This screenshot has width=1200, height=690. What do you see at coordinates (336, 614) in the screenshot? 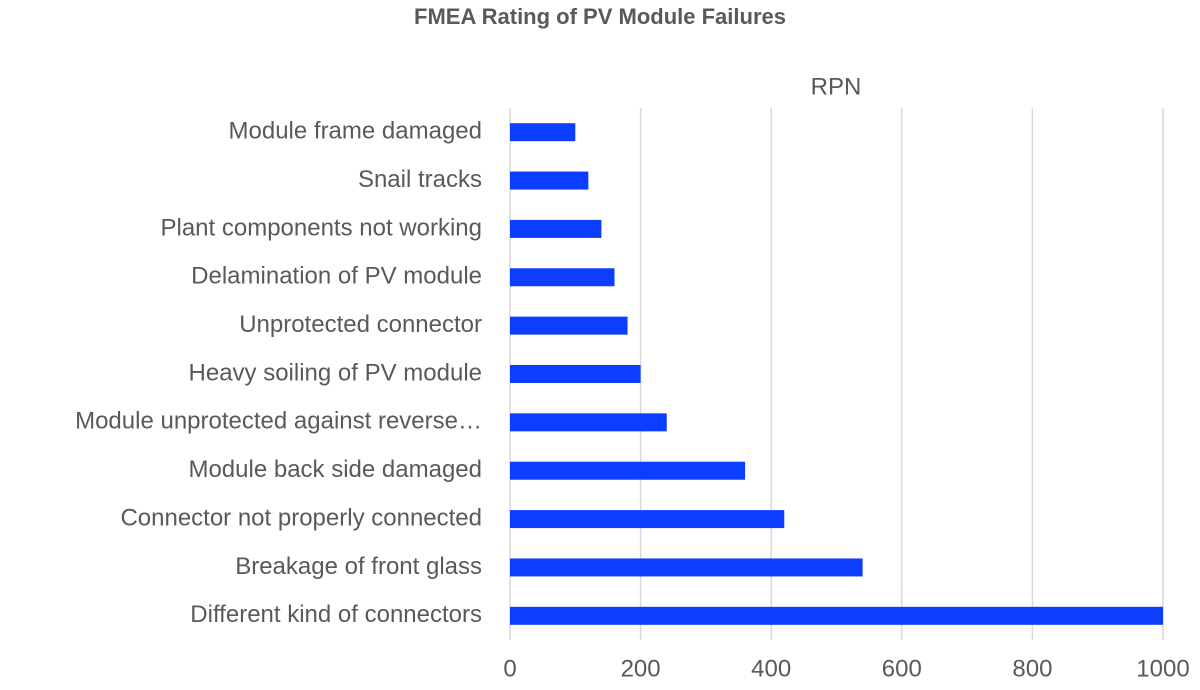
I see `y-tick-label: Different kind of connectors` at bounding box center [336, 614].